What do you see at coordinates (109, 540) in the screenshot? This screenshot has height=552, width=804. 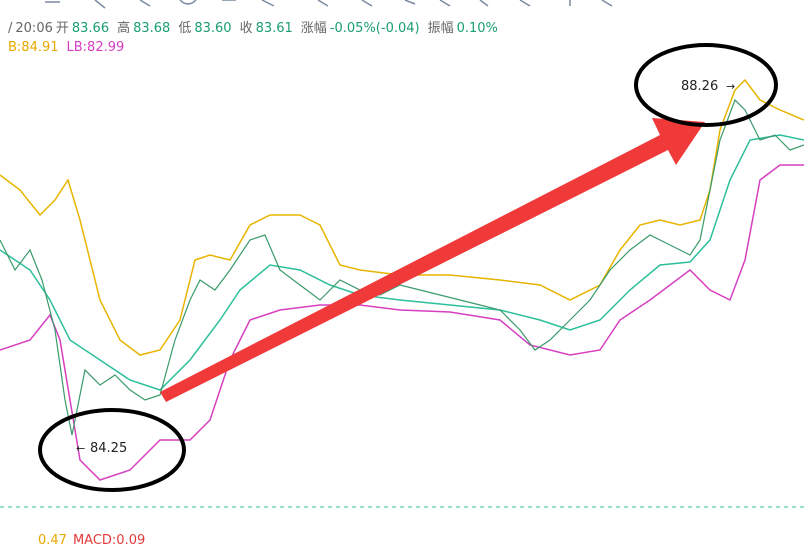 I see `macd-value: MACD:0.09` at bounding box center [109, 540].